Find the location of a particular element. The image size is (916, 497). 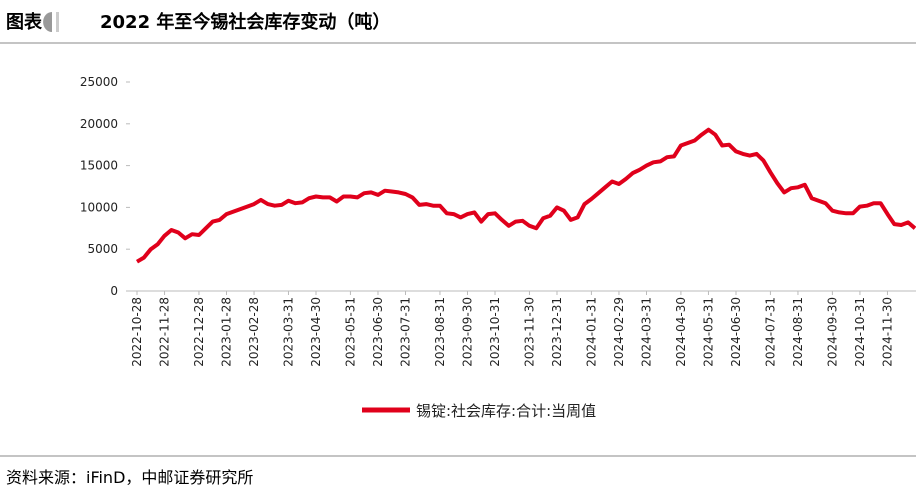

x-tick-label: 2023-05-31 is located at coordinates (350, 332).